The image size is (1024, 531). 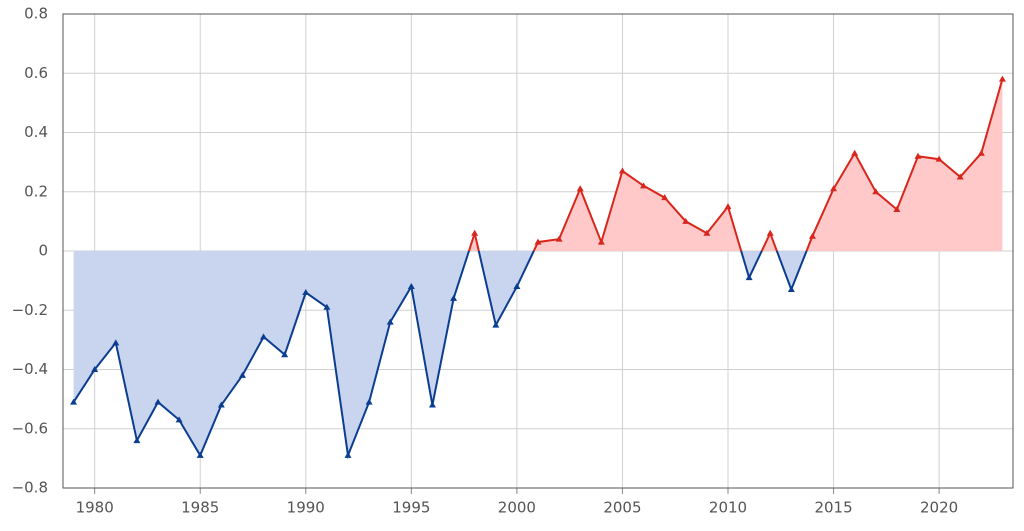 What do you see at coordinates (30, 428) in the screenshot?
I see `y-tick-label: −0.6` at bounding box center [30, 428].